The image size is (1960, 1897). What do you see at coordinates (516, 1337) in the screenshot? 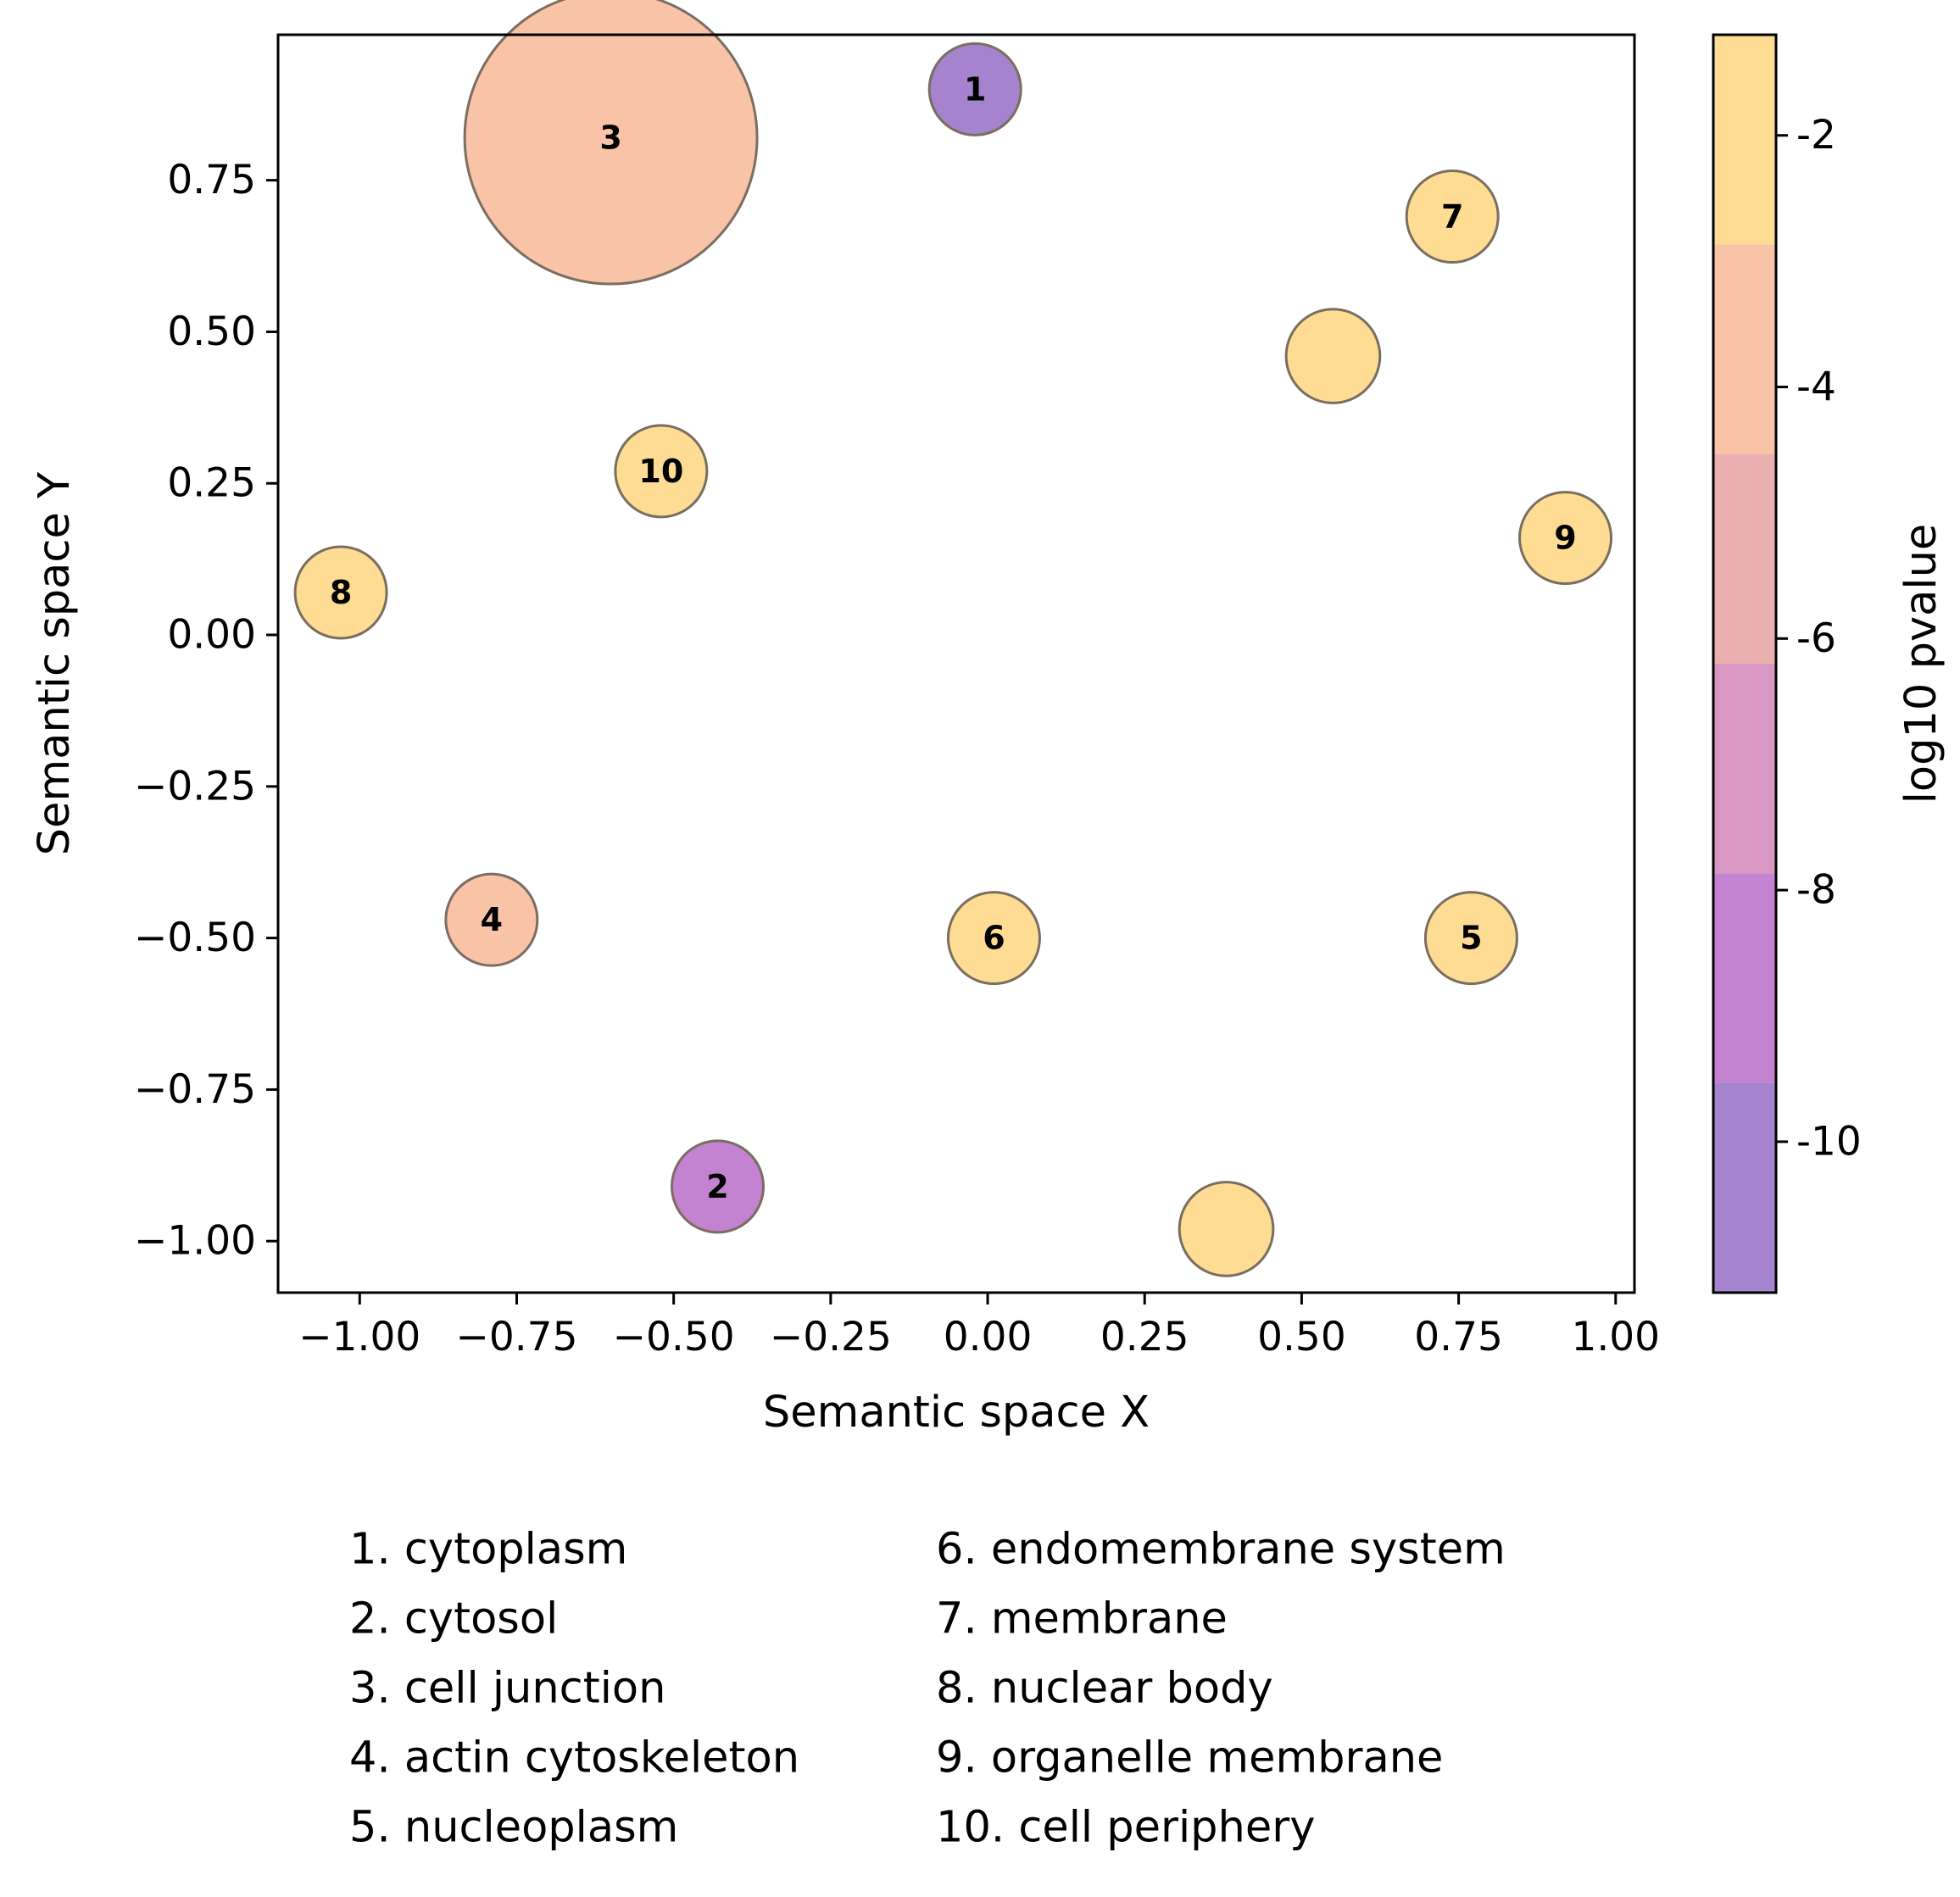
I see `x-tick-label: −0.75` at bounding box center [516, 1337].